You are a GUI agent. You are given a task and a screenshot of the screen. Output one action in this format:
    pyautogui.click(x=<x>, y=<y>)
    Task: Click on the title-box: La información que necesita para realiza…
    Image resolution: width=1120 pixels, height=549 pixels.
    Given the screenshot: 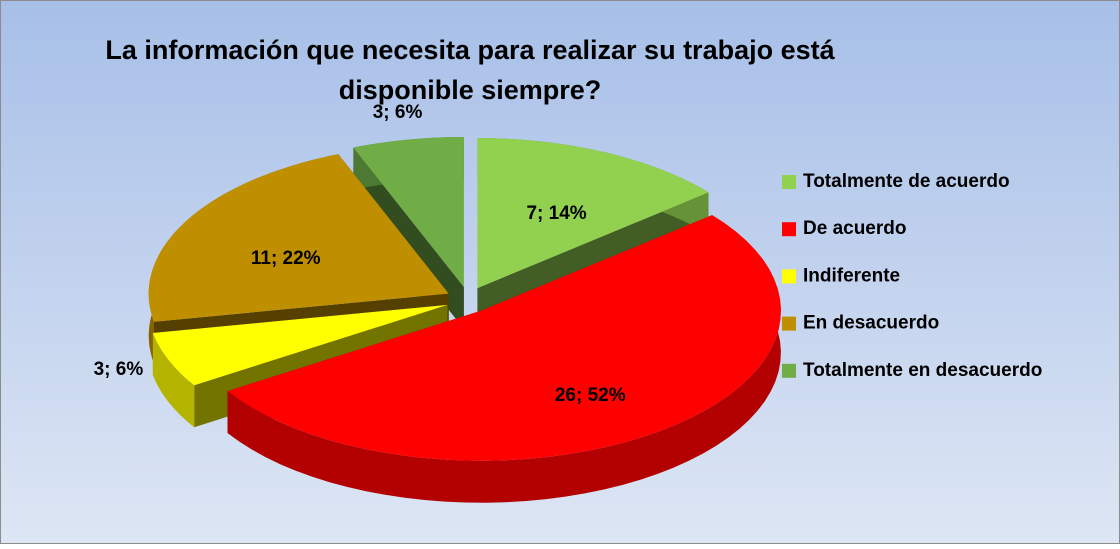 What is the action you would take?
    pyautogui.click(x=470, y=70)
    